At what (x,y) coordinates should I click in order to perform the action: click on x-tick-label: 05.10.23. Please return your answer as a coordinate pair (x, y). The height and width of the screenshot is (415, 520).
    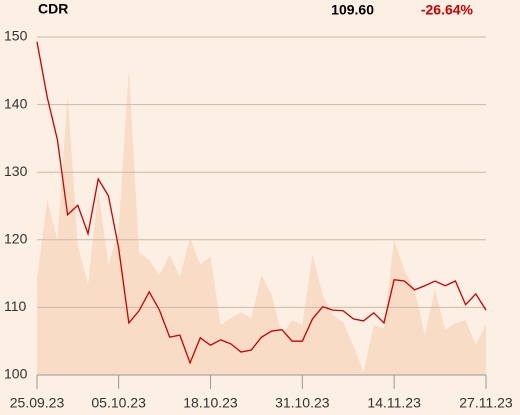
    Looking at the image, I should click on (118, 403).